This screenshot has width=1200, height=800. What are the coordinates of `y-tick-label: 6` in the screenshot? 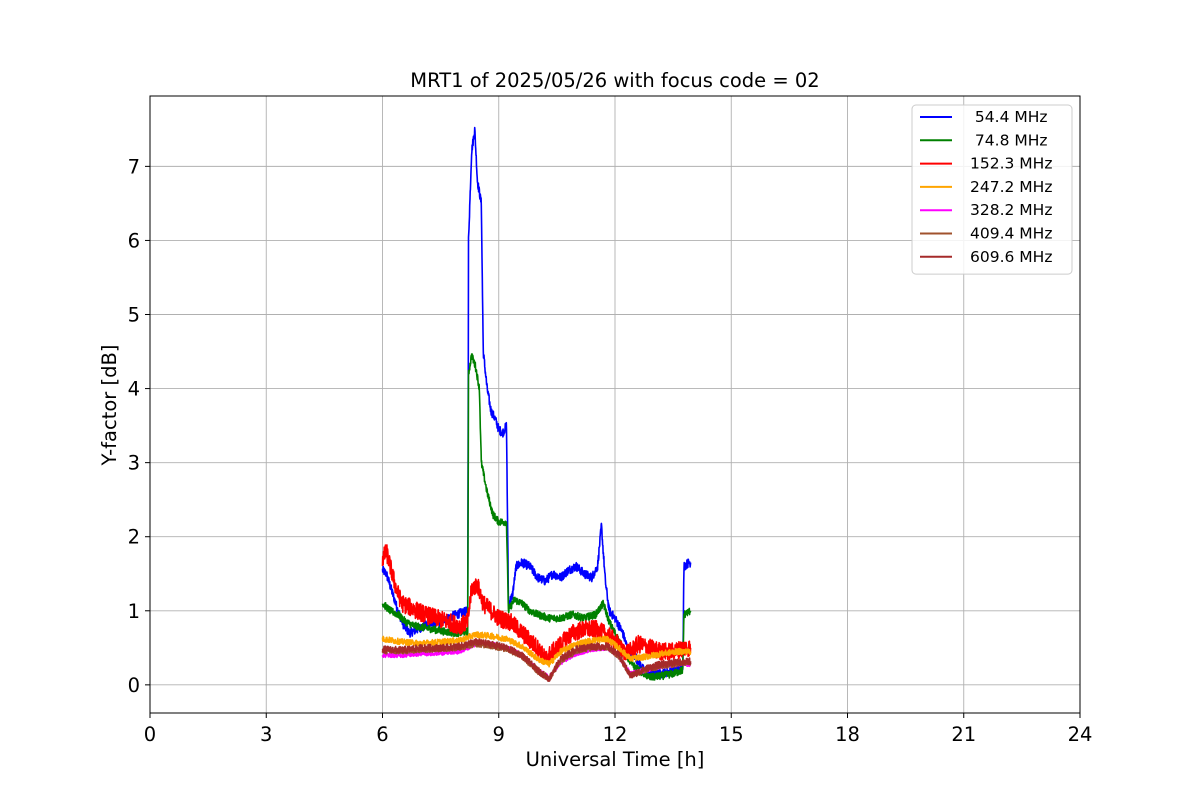 It's located at (134, 240).